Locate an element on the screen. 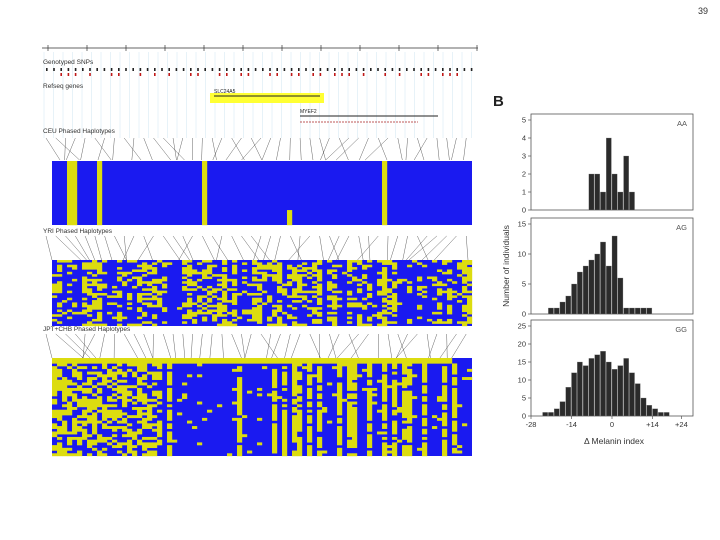 This screenshot has width=720, height=540. x-tick-label: +14 is located at coordinates (652, 424).